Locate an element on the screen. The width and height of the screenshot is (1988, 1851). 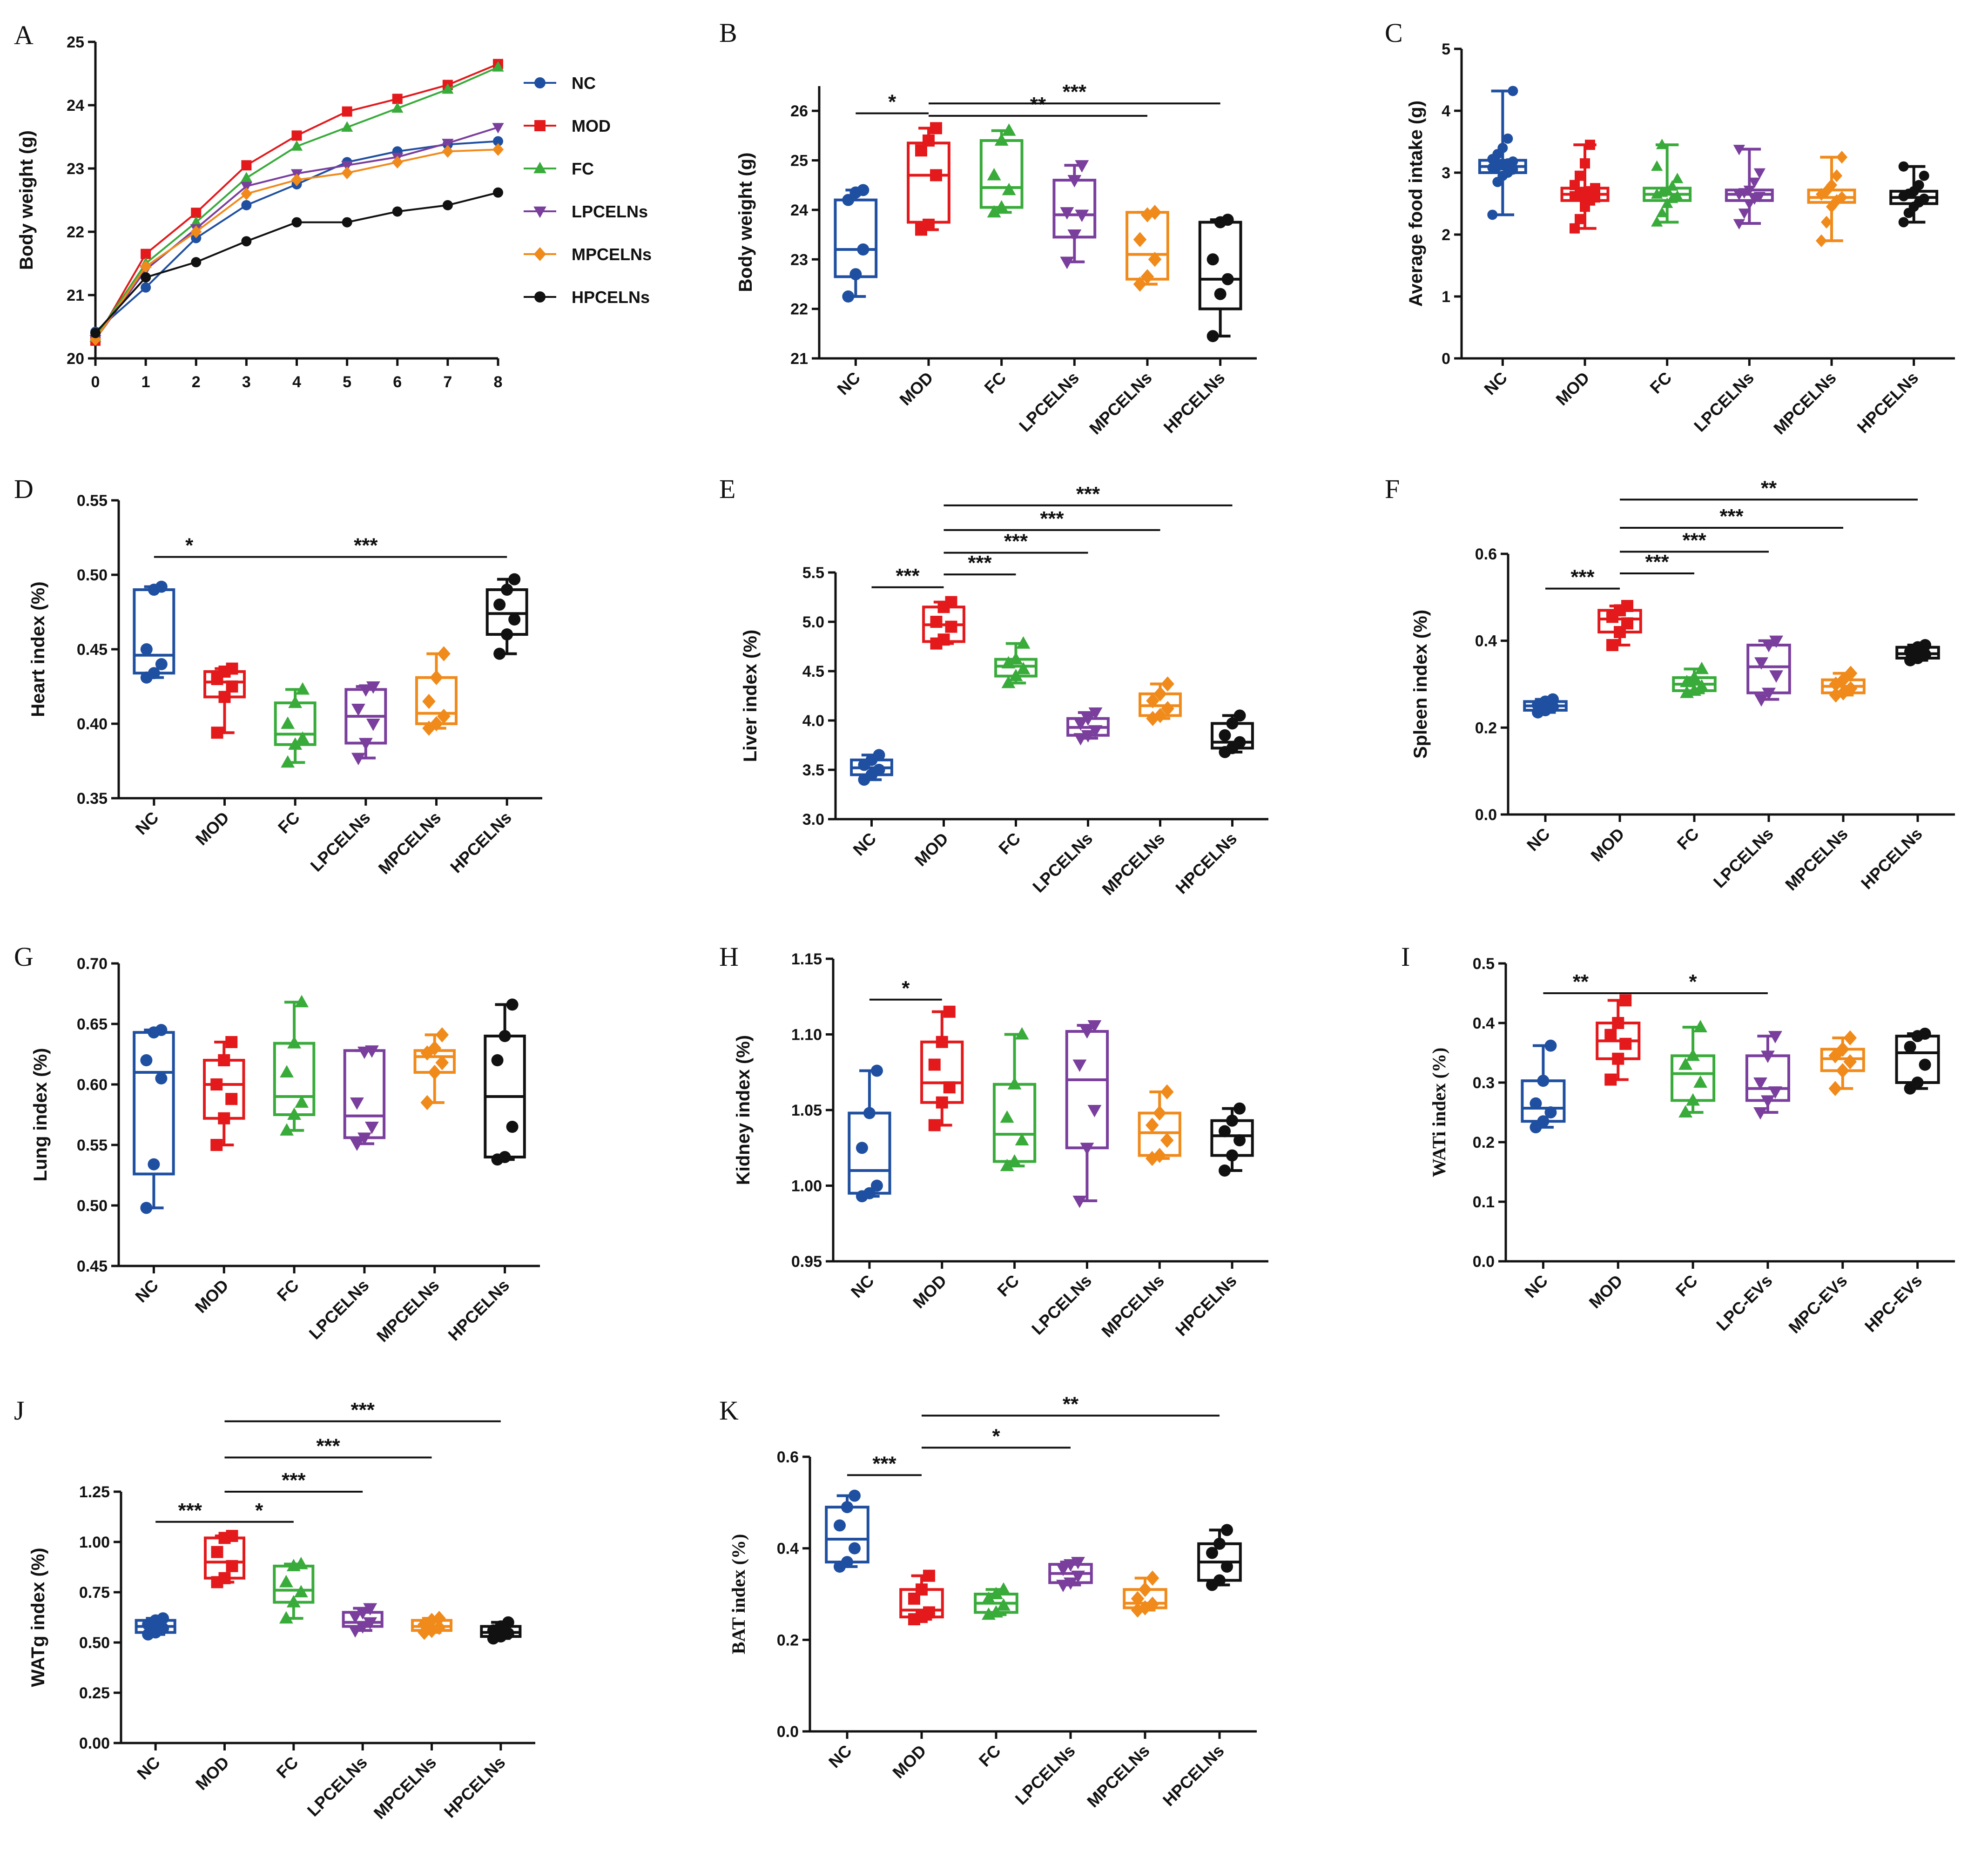
x-category-label: MOD is located at coordinates (1605, 1291).